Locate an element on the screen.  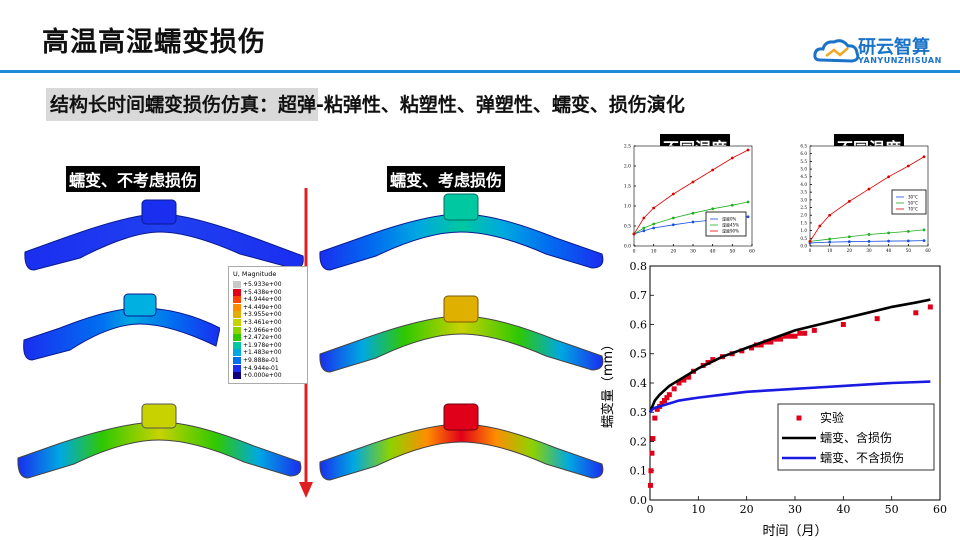
chart-legend is located at coordinates (726, 224).